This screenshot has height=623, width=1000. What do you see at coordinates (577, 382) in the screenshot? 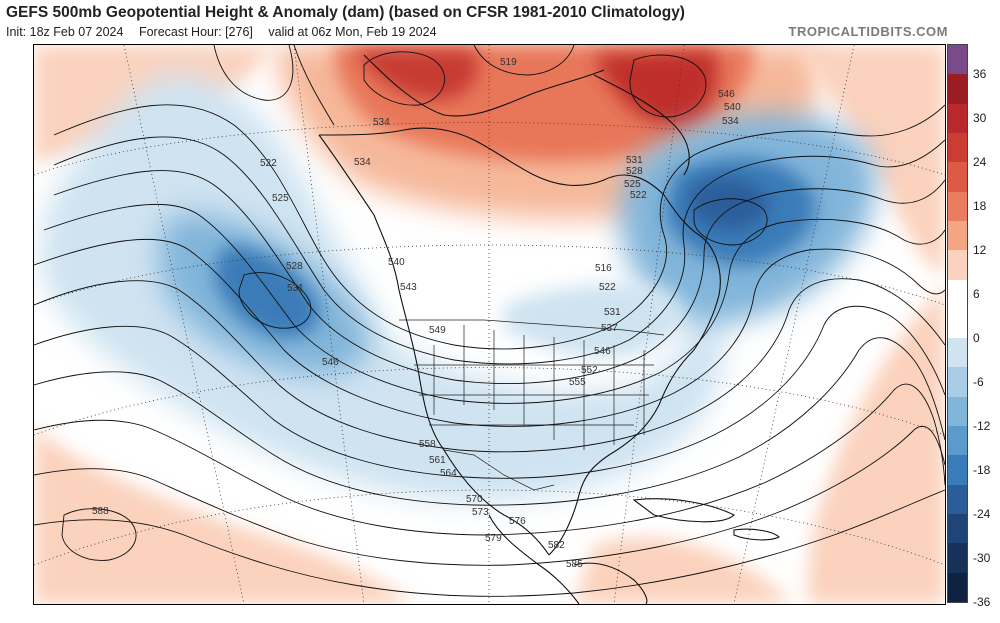
I see `contour-label: 555` at bounding box center [577, 382].